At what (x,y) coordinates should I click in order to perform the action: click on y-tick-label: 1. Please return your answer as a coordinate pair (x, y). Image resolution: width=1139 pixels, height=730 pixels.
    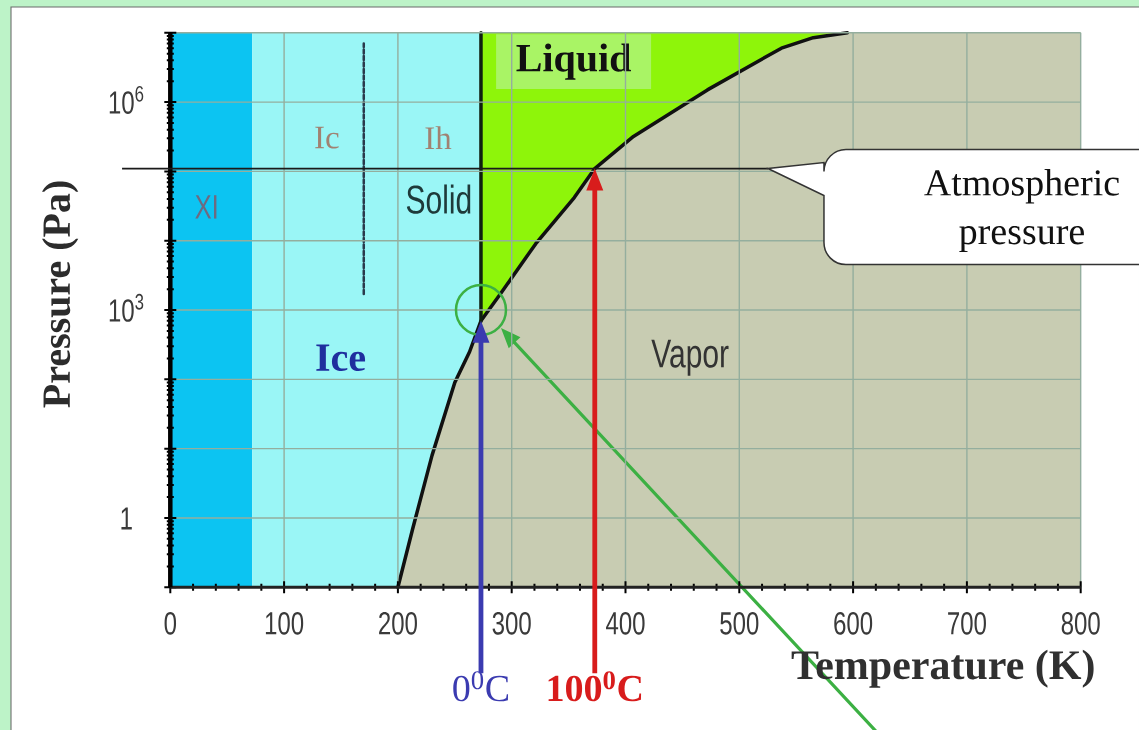
    Looking at the image, I should click on (126, 518).